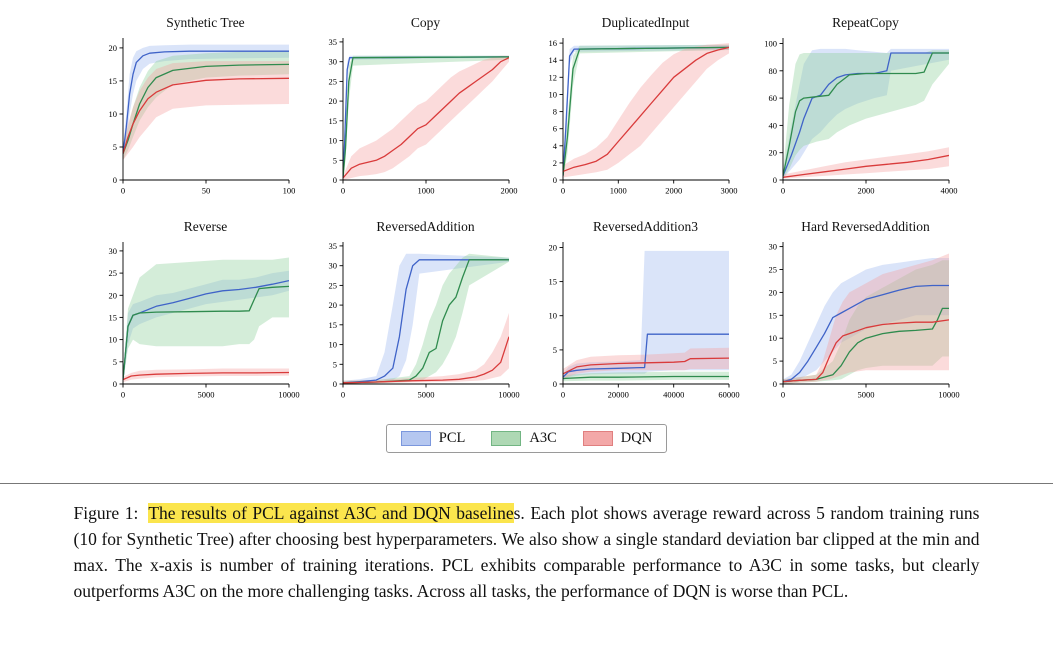  I want to click on chart-canvas: 0 5000 10000 0 5 10 15 20 25 30, so click(857, 322).